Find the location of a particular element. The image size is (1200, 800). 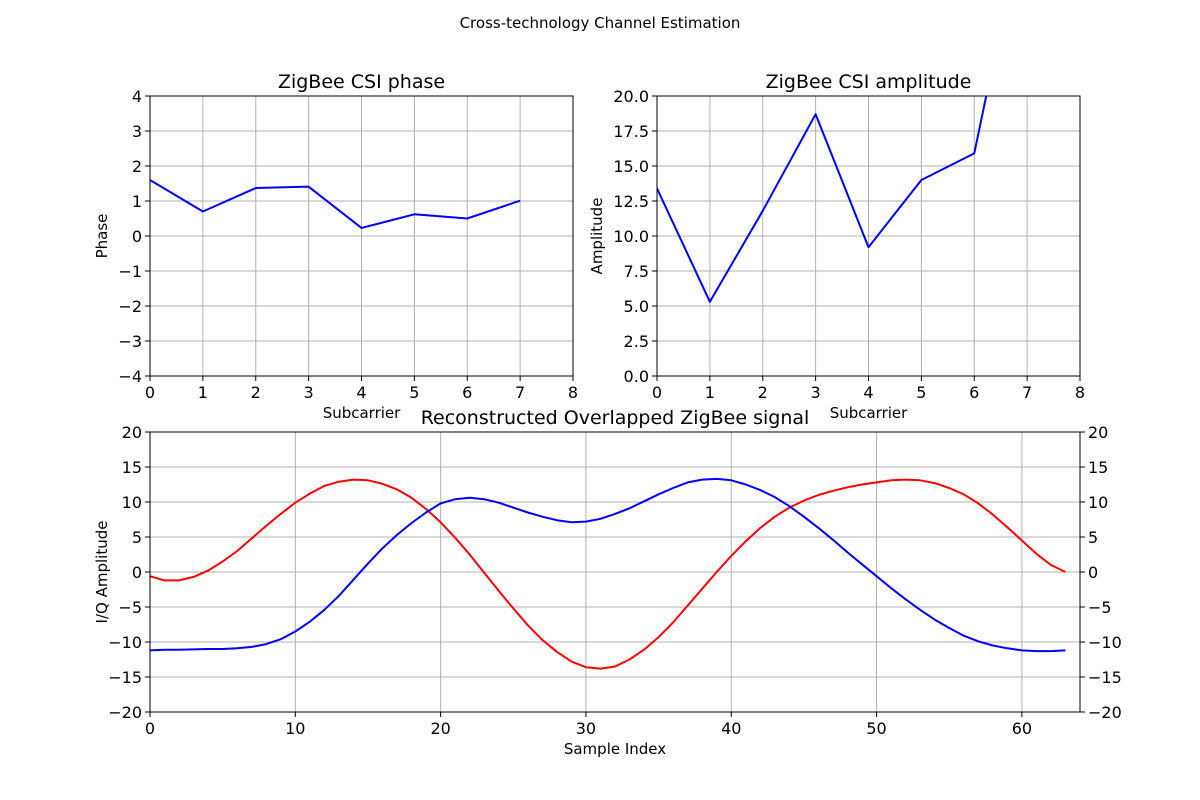

amplitude-ytick-label: 15.0 is located at coordinates (631, 166).